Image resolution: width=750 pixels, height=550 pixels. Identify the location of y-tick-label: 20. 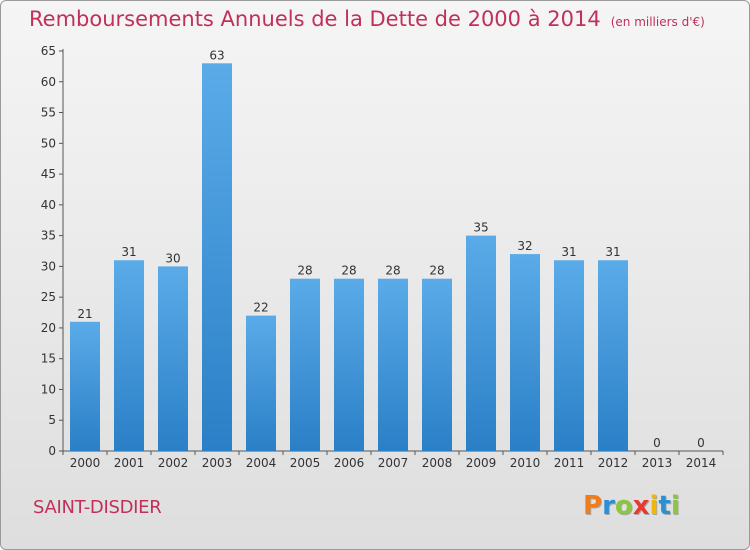
(48, 328).